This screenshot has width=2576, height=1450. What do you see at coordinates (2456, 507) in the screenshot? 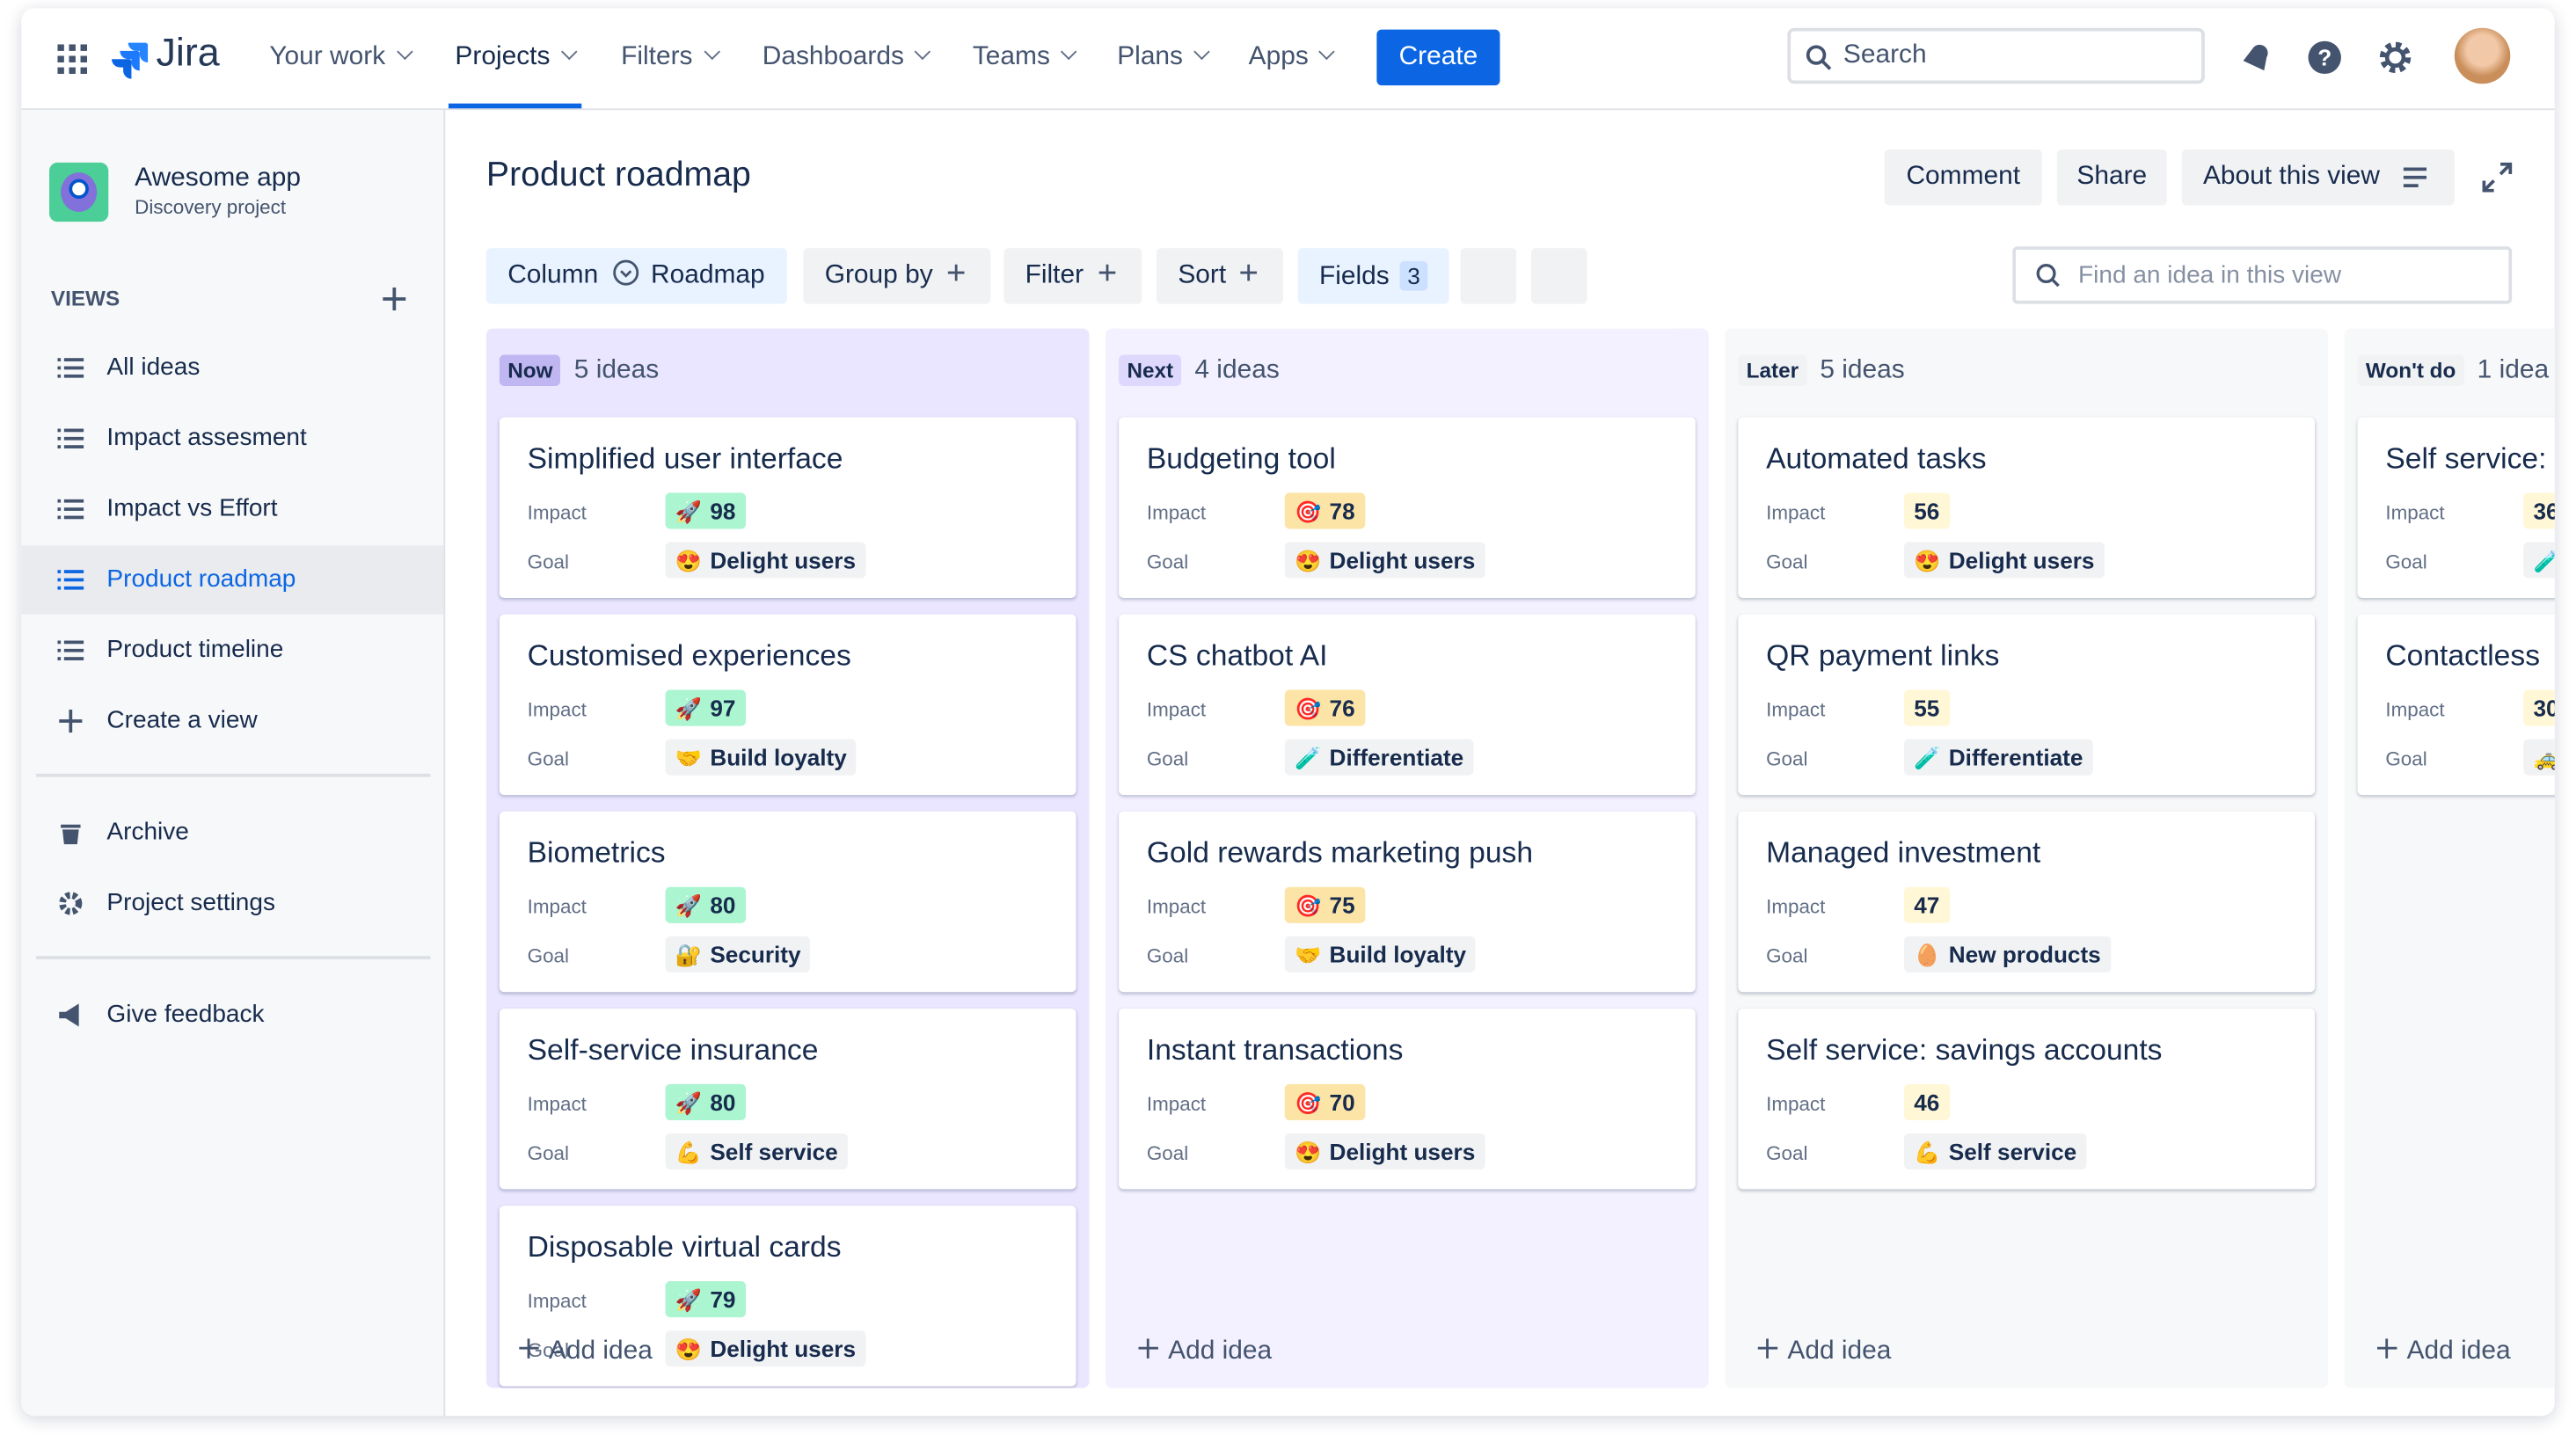
I see `idea-card: Self service: Impact 36 Goal 🧪` at bounding box center [2456, 507].